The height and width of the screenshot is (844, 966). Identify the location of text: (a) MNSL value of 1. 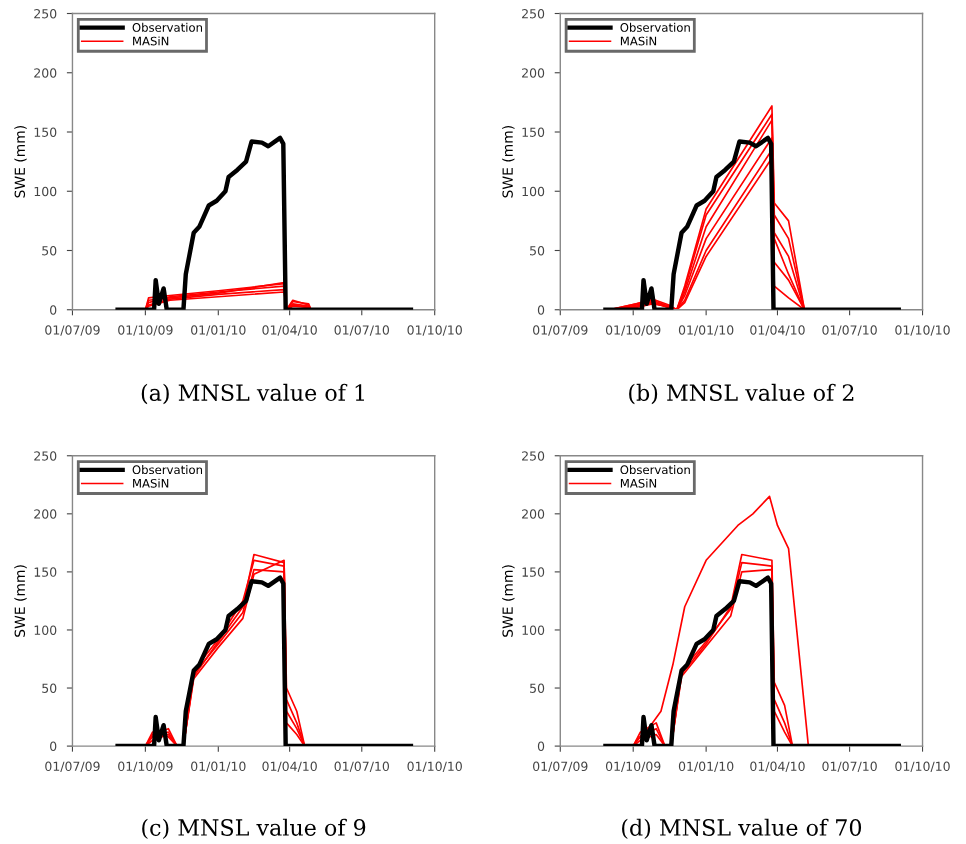
(252, 394).